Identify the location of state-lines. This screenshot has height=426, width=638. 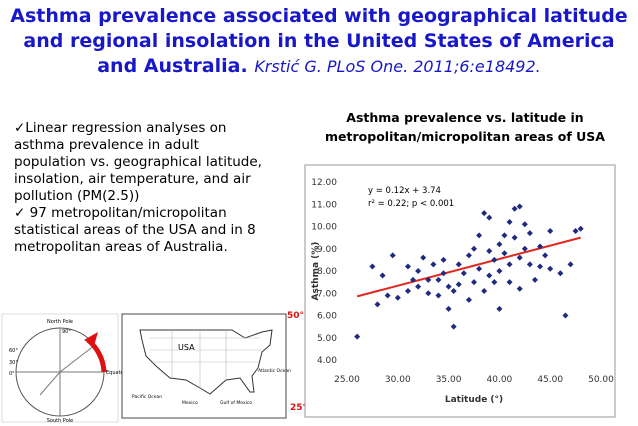
(206, 359).